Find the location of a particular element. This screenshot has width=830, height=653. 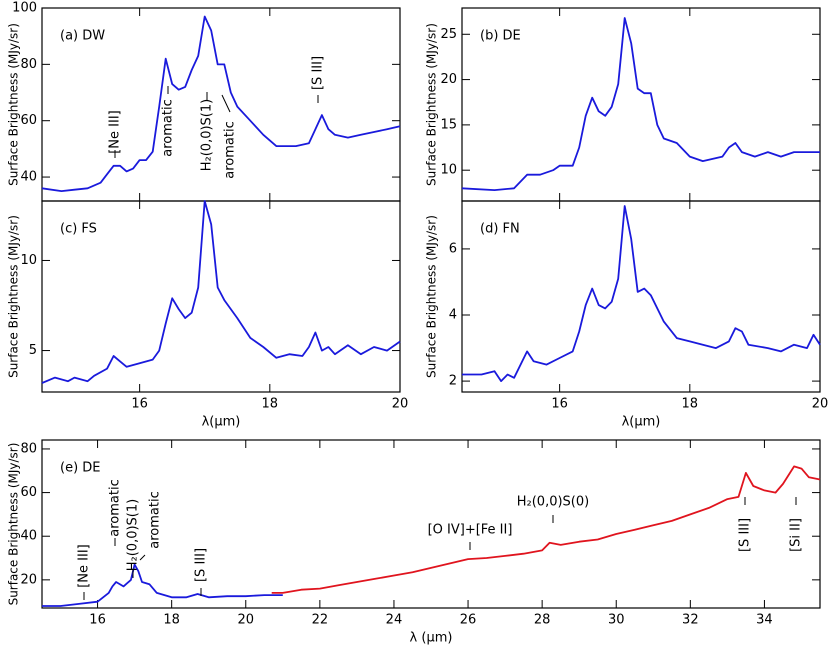

panel-label: (d) FN is located at coordinates (500, 229).